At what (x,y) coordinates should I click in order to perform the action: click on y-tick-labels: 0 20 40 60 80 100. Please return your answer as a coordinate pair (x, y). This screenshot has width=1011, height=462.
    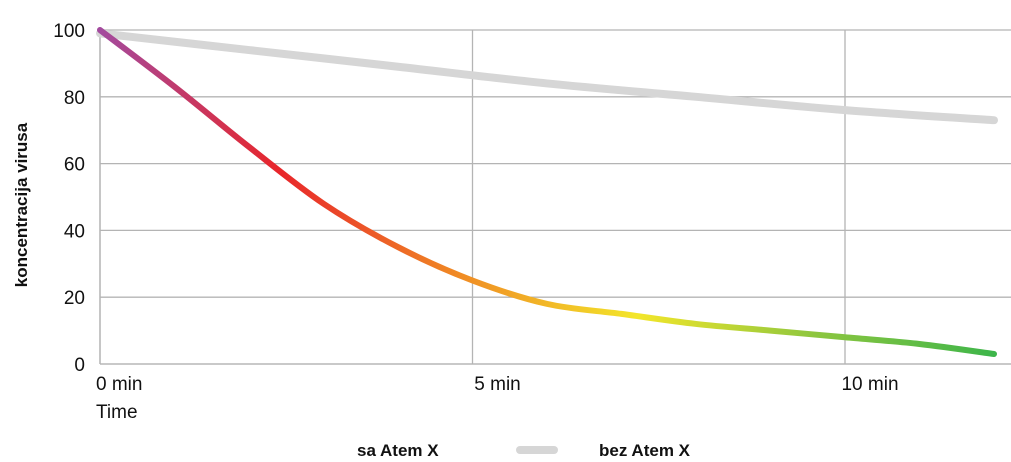
    Looking at the image, I should click on (69, 198).